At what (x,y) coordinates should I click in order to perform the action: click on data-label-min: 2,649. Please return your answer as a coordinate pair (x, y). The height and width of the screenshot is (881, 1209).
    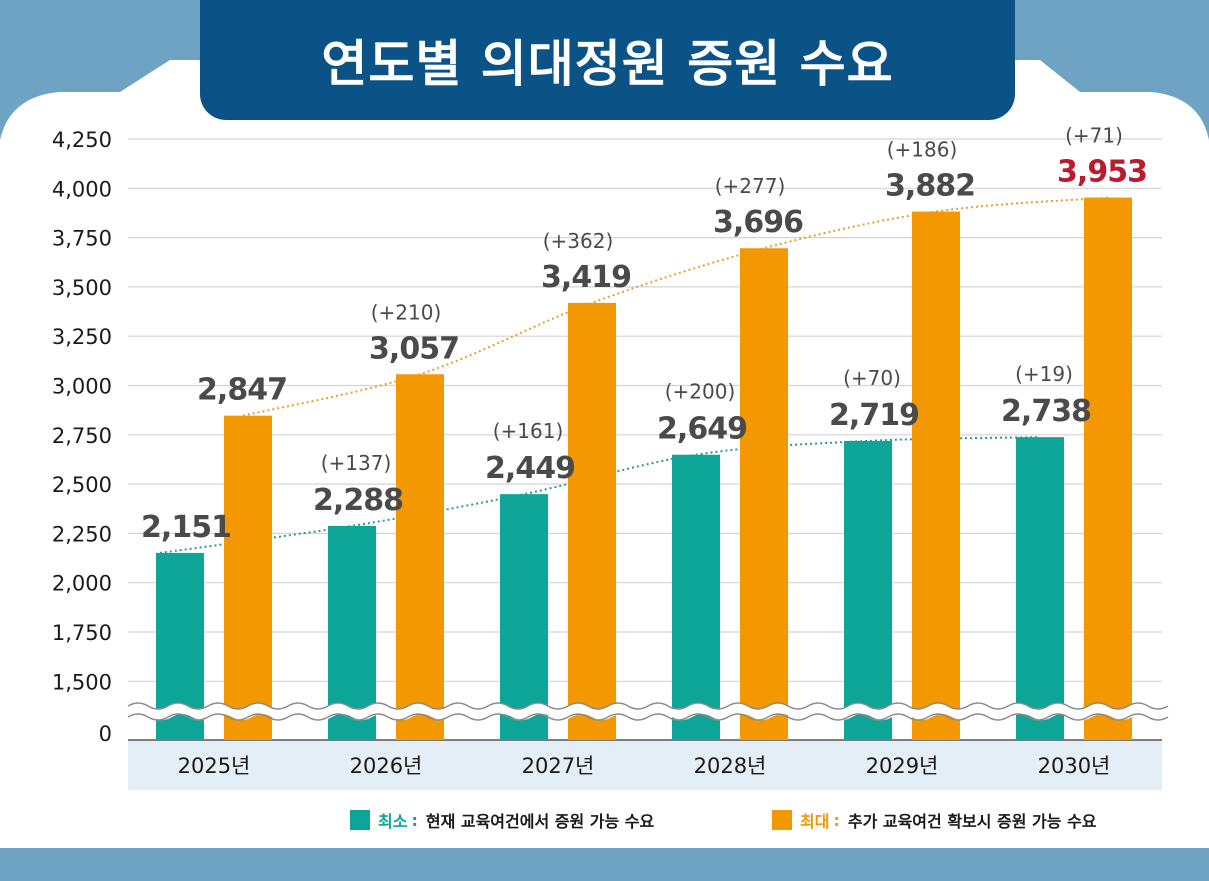
    Looking at the image, I should click on (702, 429).